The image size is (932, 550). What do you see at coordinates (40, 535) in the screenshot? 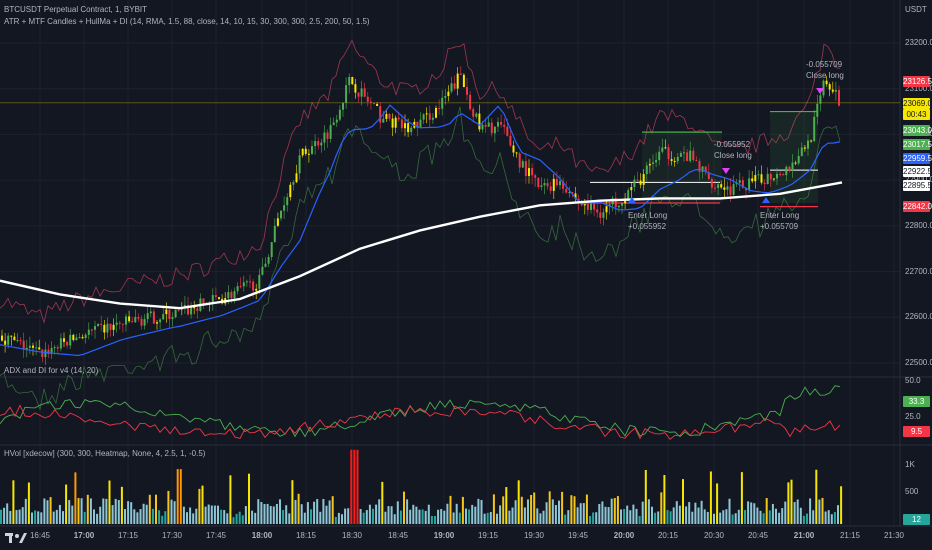
I see `time-axis-label: 16:45` at bounding box center [40, 535].